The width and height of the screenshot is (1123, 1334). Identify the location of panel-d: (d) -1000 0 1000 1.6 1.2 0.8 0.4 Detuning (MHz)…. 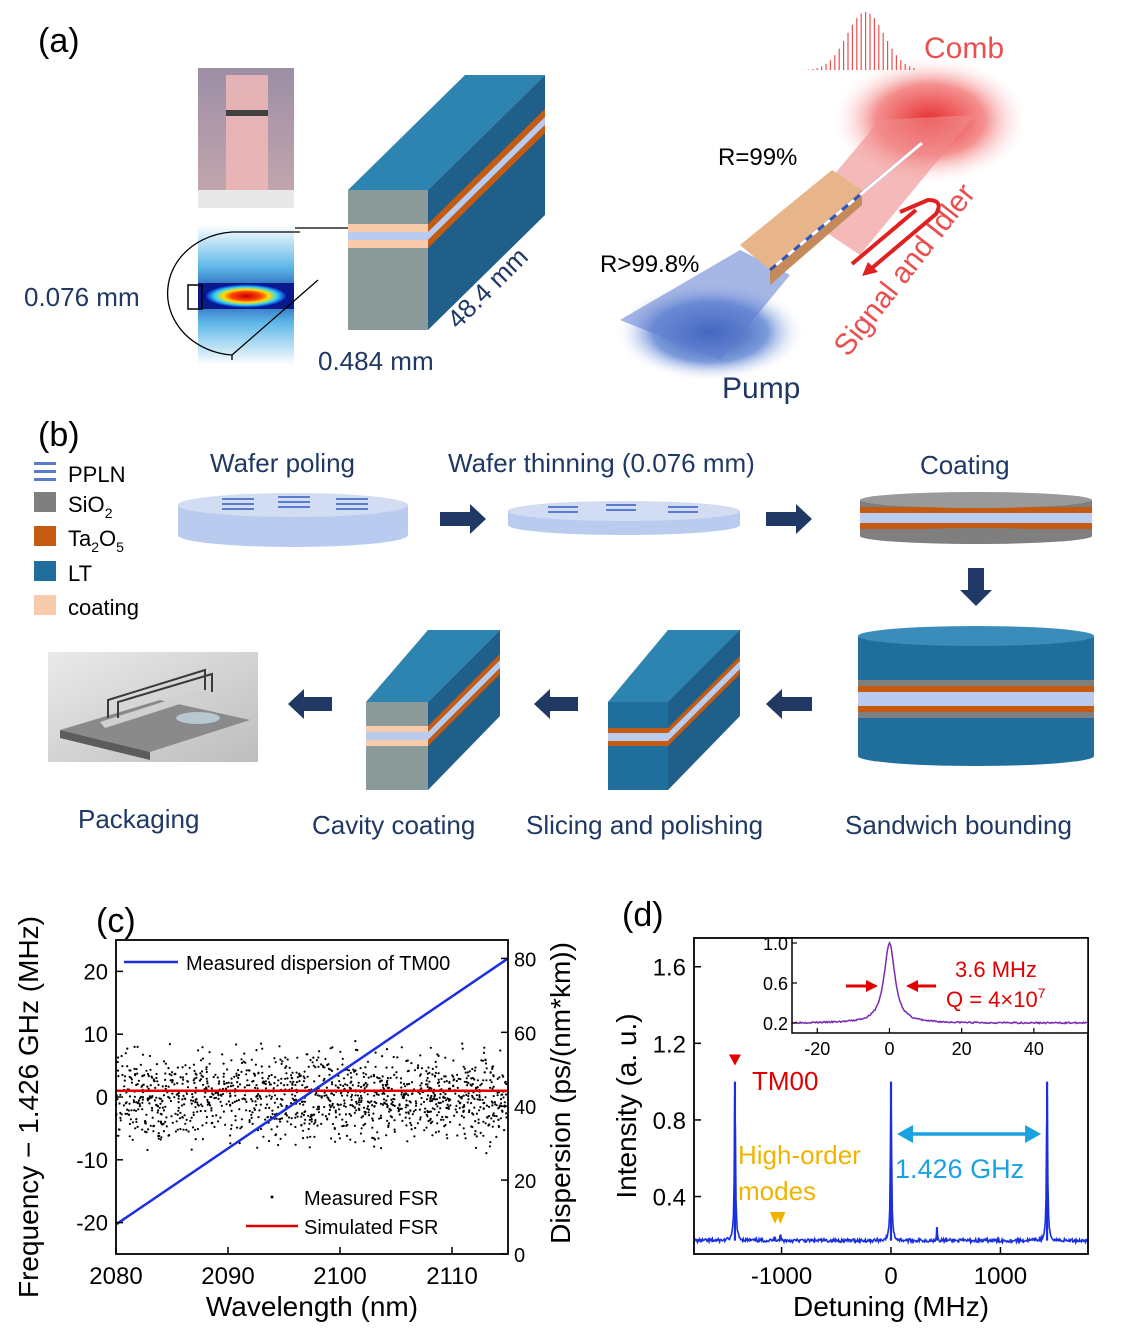
(850, 1109).